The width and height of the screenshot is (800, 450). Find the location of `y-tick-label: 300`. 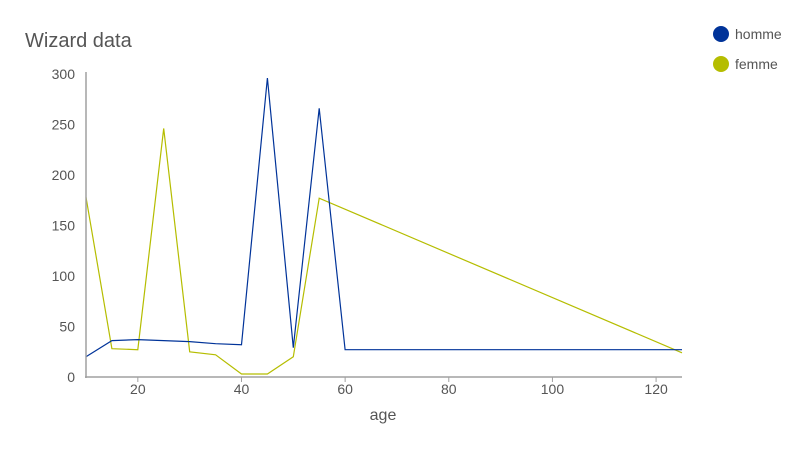

y-tick-label: 300 is located at coordinates (64, 74).